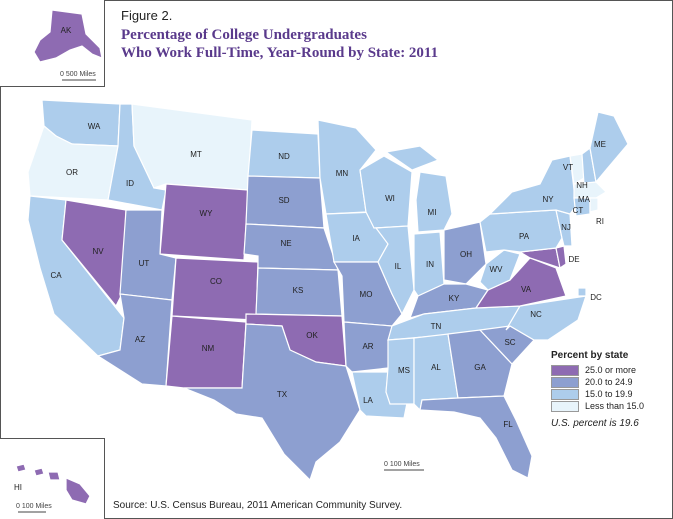 This screenshot has width=673, height=519. I want to click on hawaii-scale-label: 0 100 Miles, so click(34, 506).